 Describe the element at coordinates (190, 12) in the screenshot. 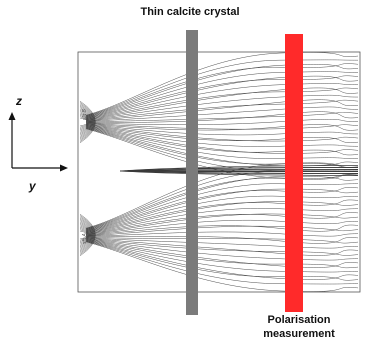

I see `crystal-title: Thin calcite crystal` at that location.